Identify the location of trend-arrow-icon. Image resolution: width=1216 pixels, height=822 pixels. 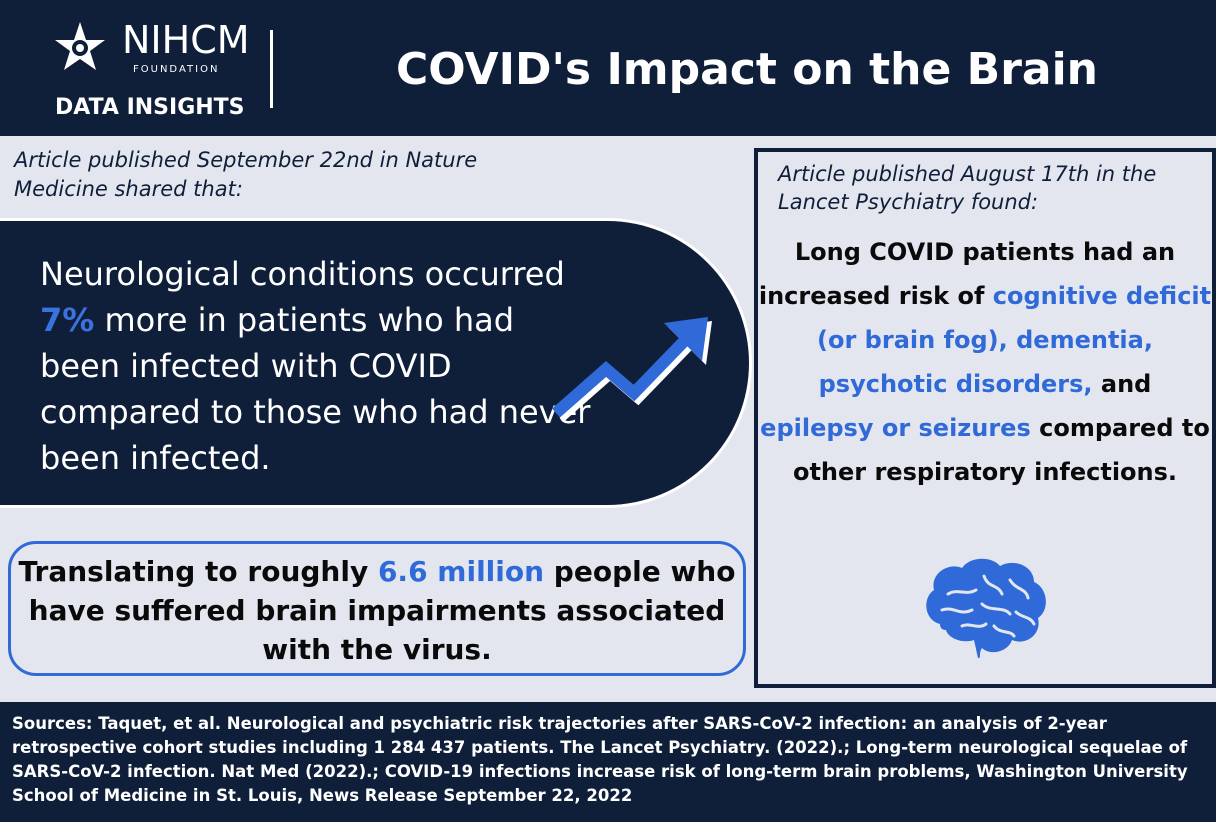
(632, 369).